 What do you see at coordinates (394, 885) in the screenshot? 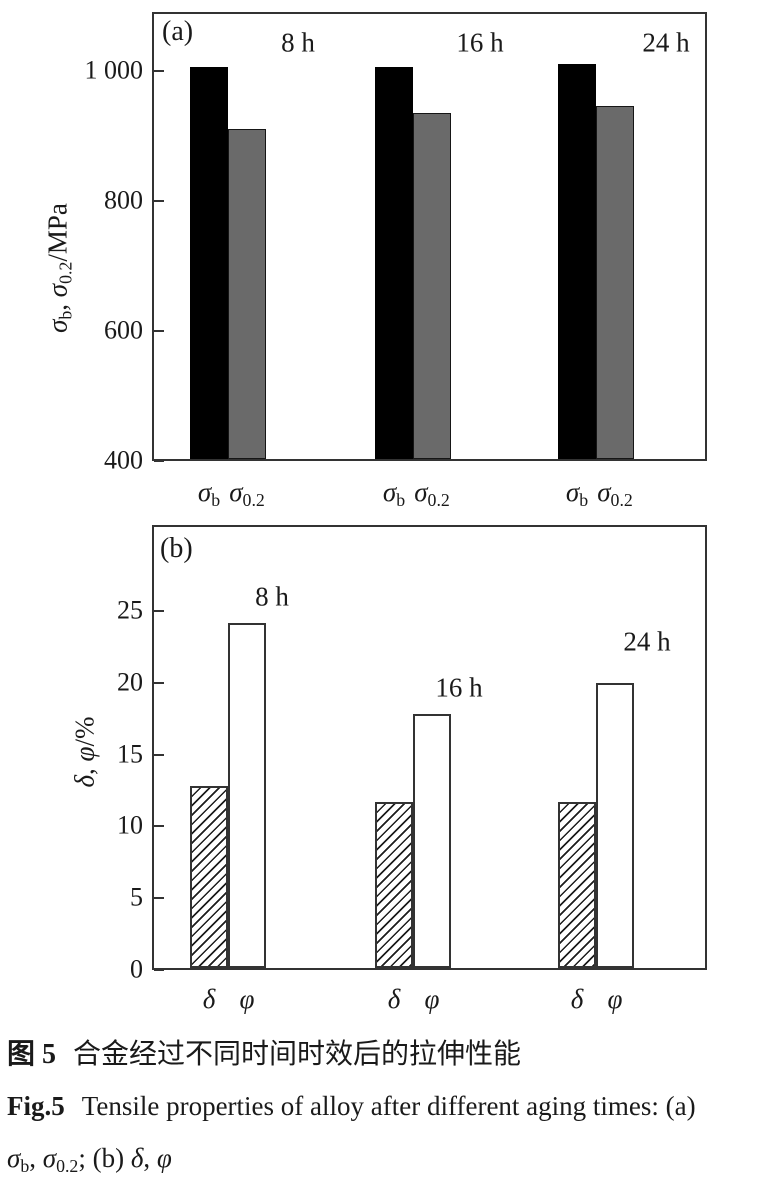
I see `bar-b-16h-delta` at bounding box center [394, 885].